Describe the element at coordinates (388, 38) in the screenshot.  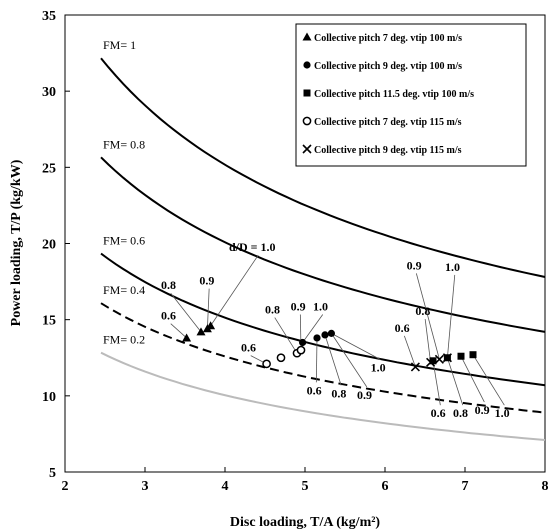
I see `legend-label: Collective pitch 7 deg. vtip 100 m/s` at that location.